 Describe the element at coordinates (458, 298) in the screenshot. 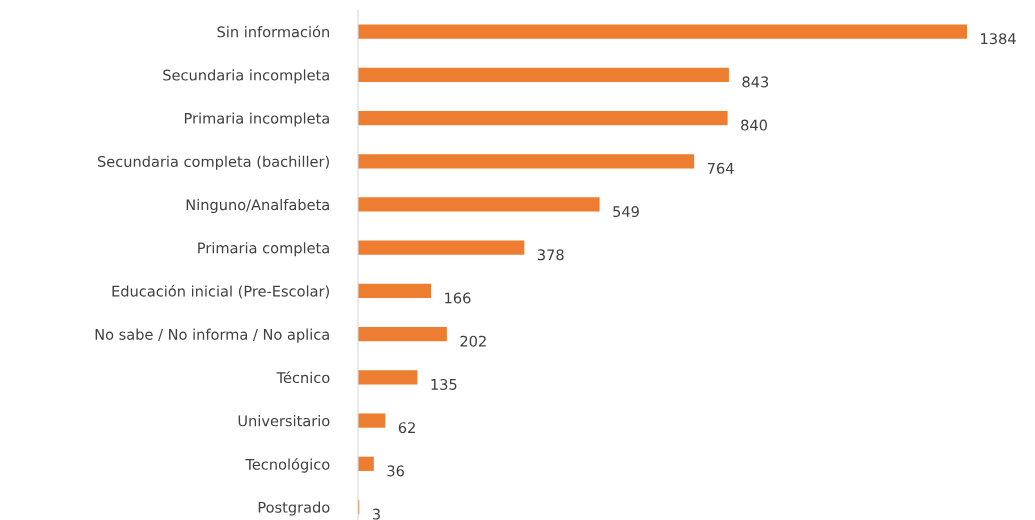

I see `data-label: 166` at that location.